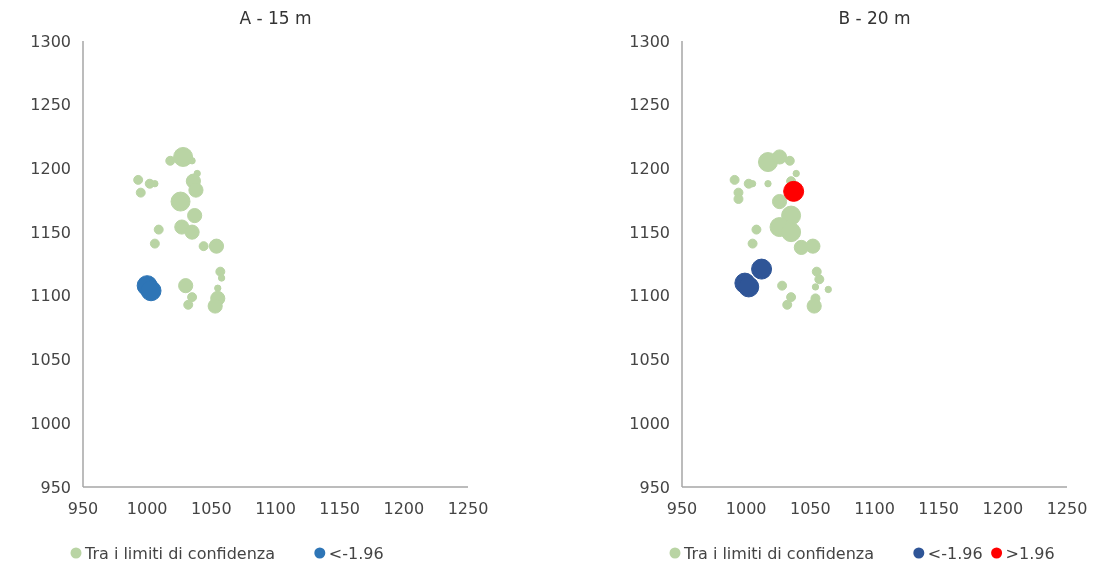  What do you see at coordinates (275, 18) in the screenshot?
I see `chart-title: A - 15 m` at bounding box center [275, 18].